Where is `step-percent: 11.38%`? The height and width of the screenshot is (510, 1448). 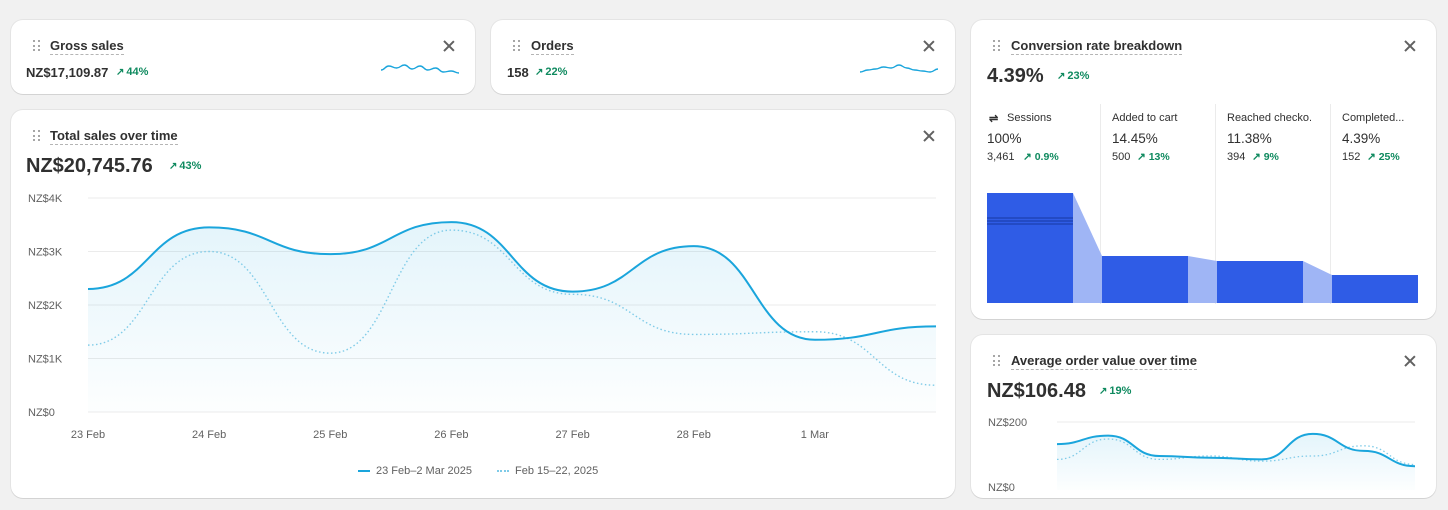
step-percent: 11.38% is located at coordinates (1249, 138).